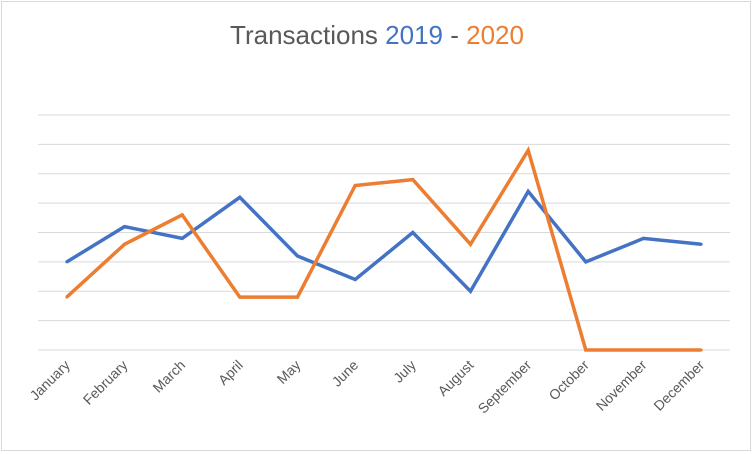 The width and height of the screenshot is (754, 454). Describe the element at coordinates (124, 244) in the screenshot. I see `data-point-2020-february` at that location.